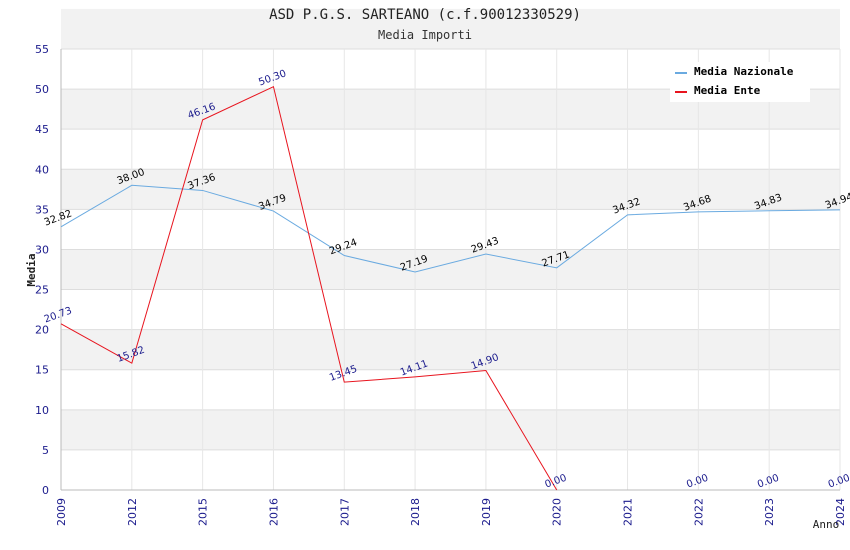  Describe the element at coordinates (45, 490) in the screenshot. I see `y-tick-label: 0` at that location.